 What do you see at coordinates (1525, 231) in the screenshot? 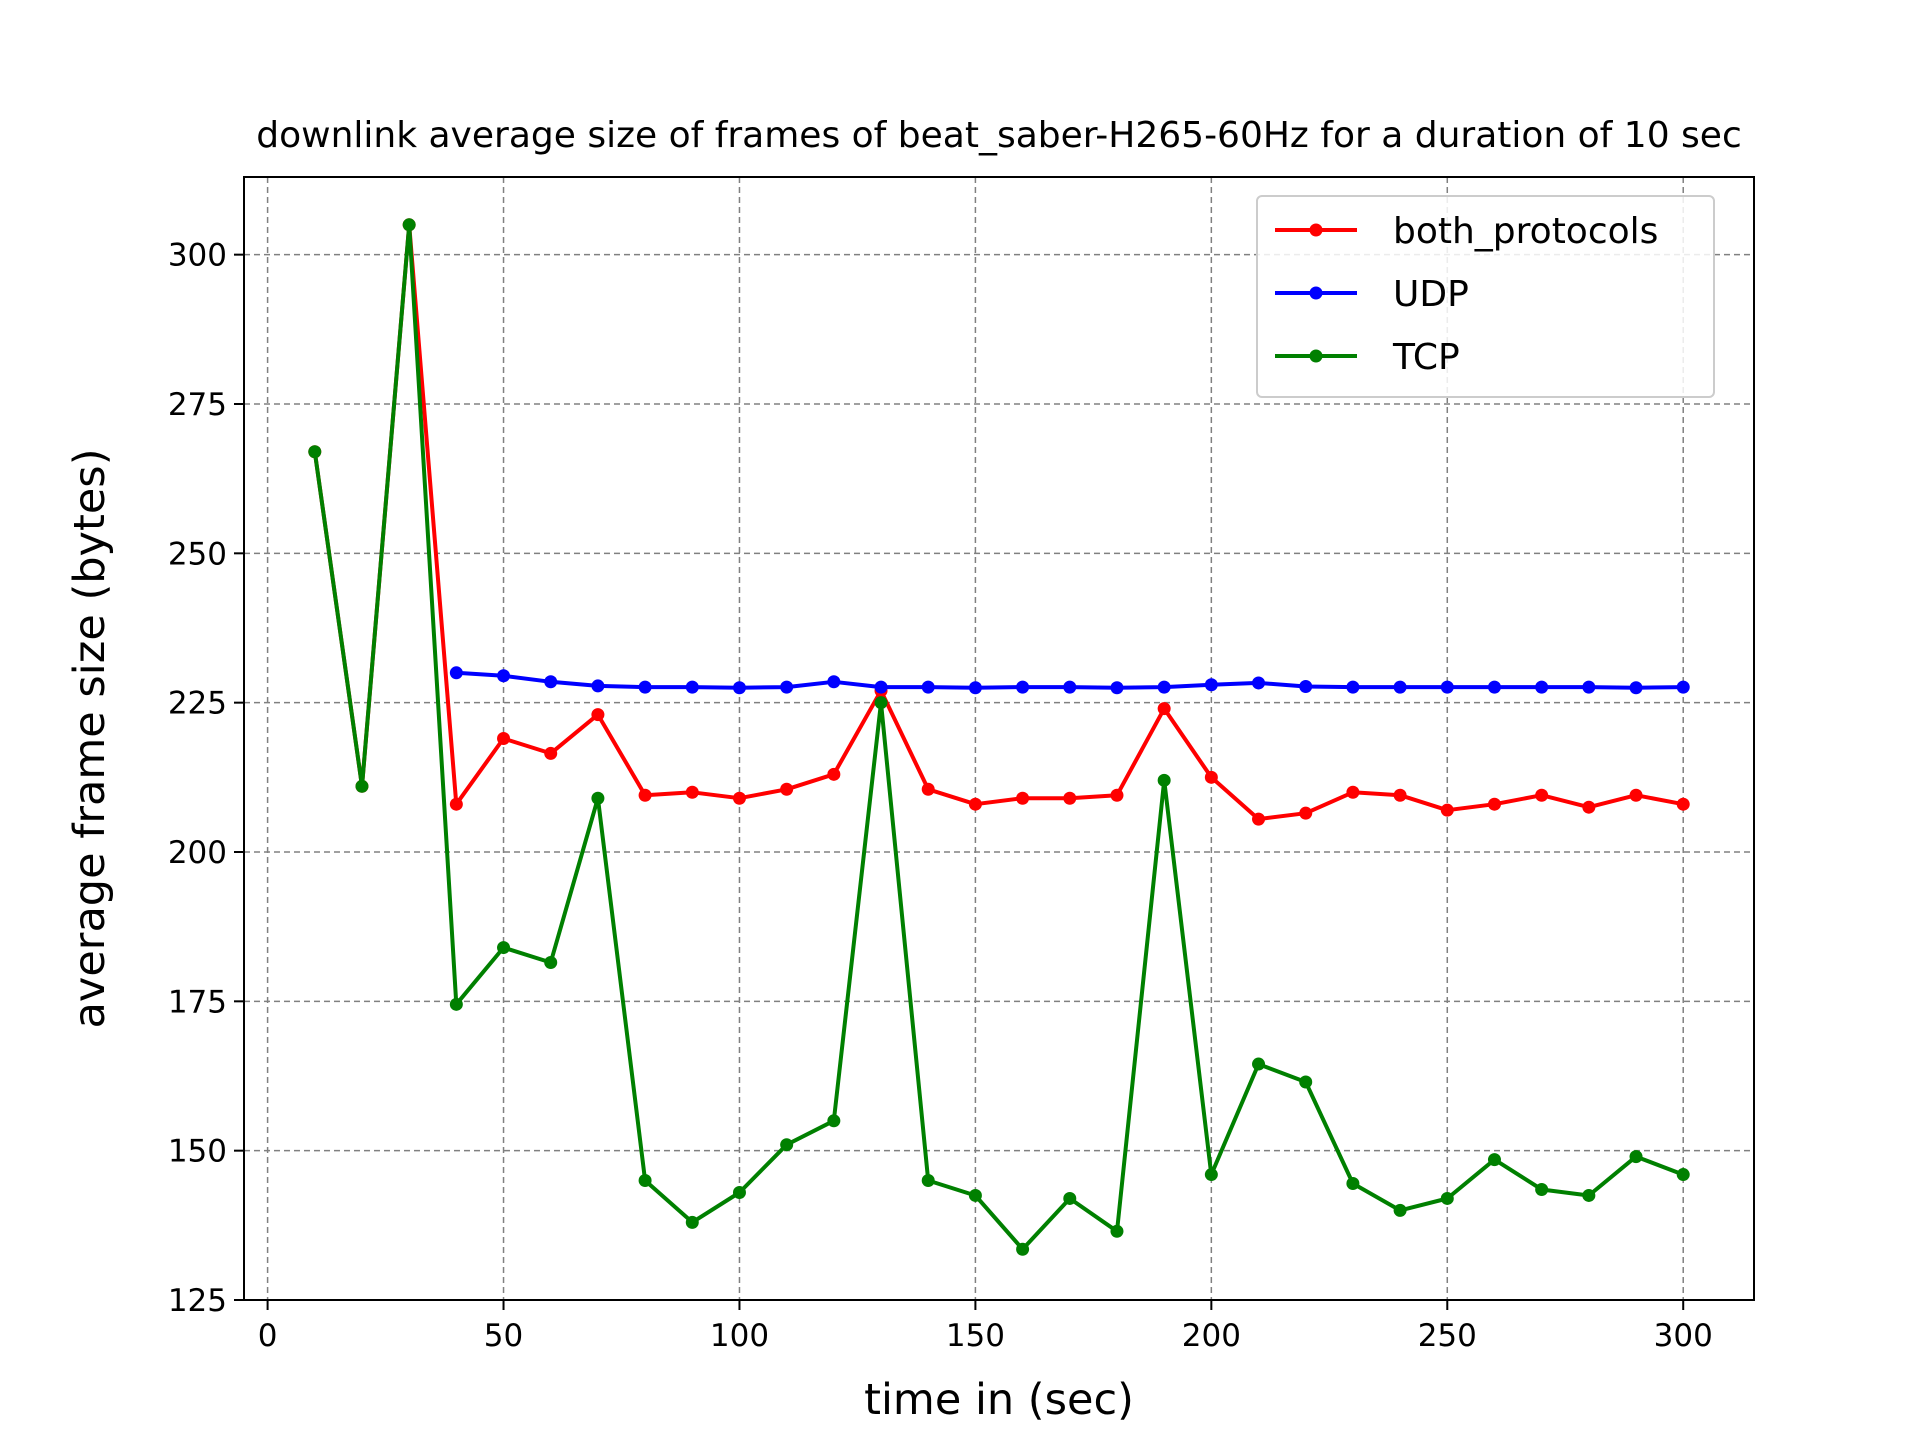
I see `legend-label-both-protocols: both_protocols` at bounding box center [1525, 231].